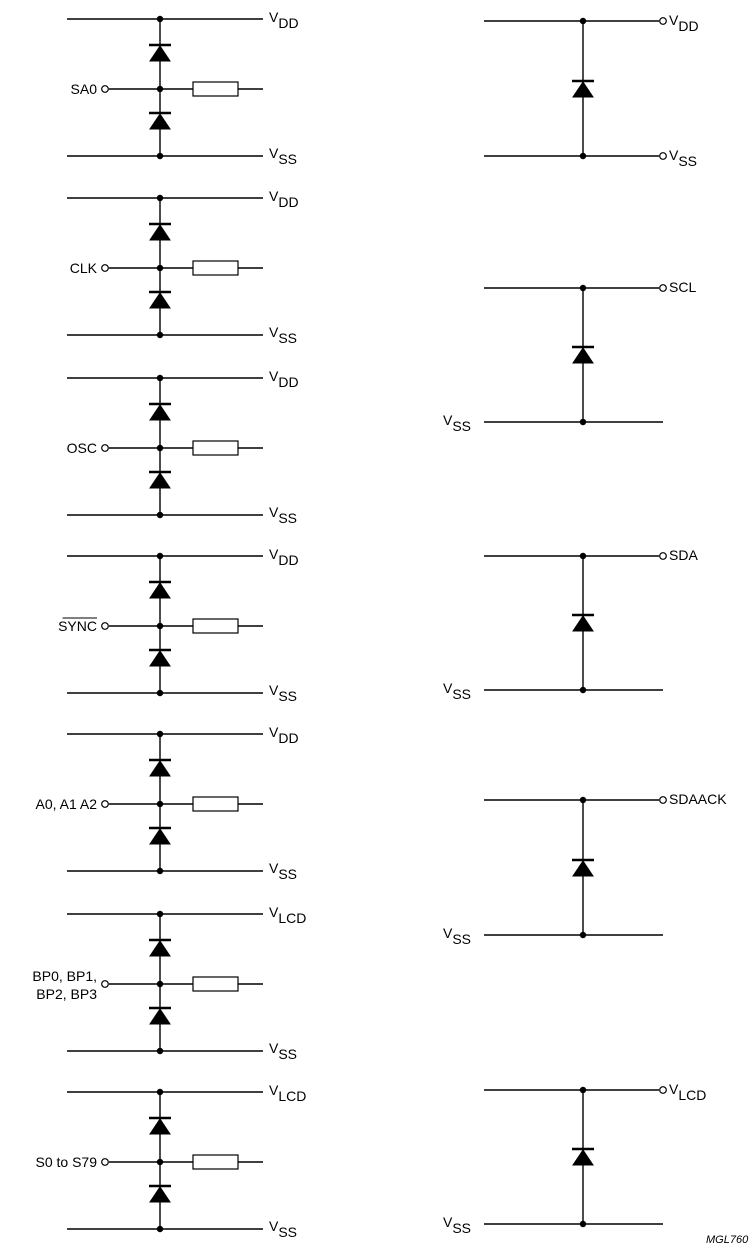  I want to click on top-label: VDD, so click(684, 23).